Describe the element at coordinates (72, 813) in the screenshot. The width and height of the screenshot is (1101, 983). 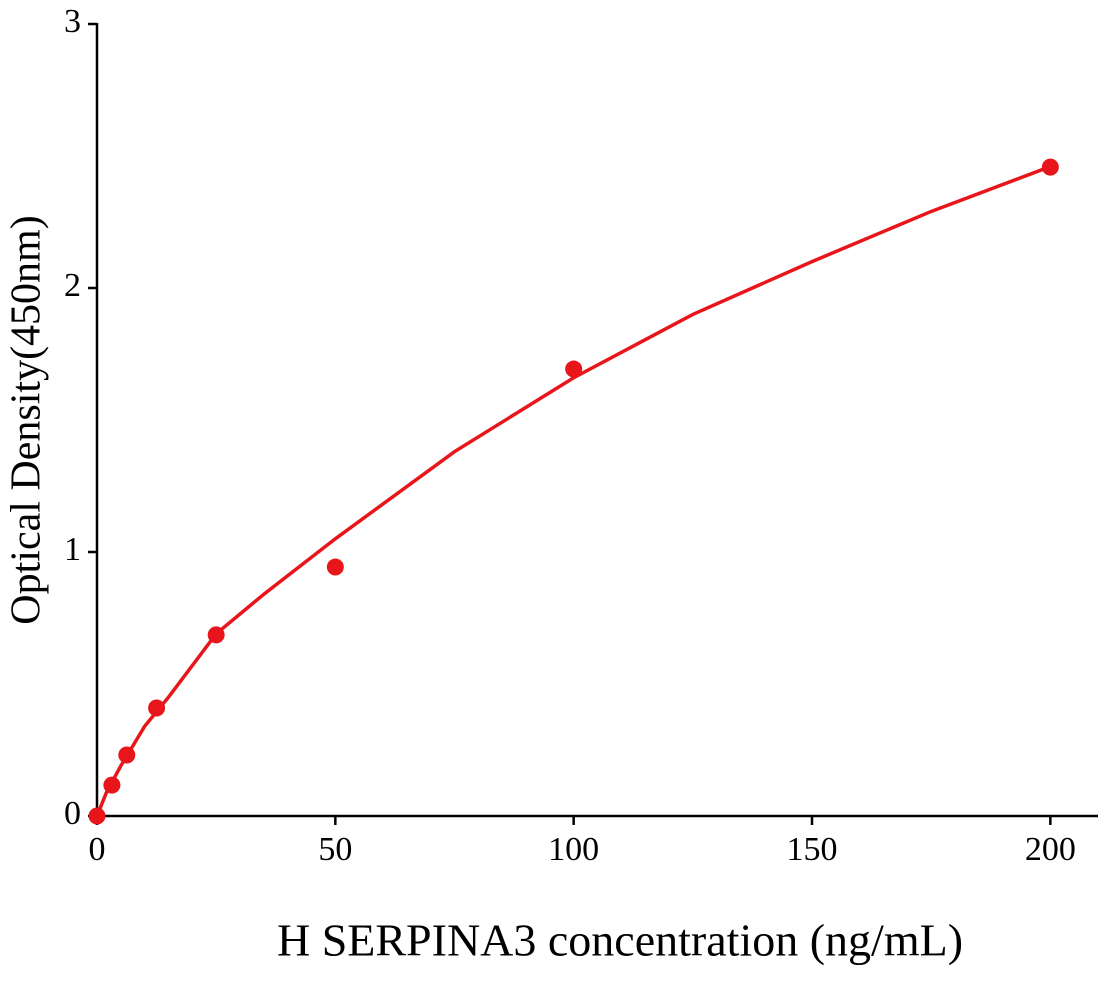
I see `y-tick-label: 0` at that location.